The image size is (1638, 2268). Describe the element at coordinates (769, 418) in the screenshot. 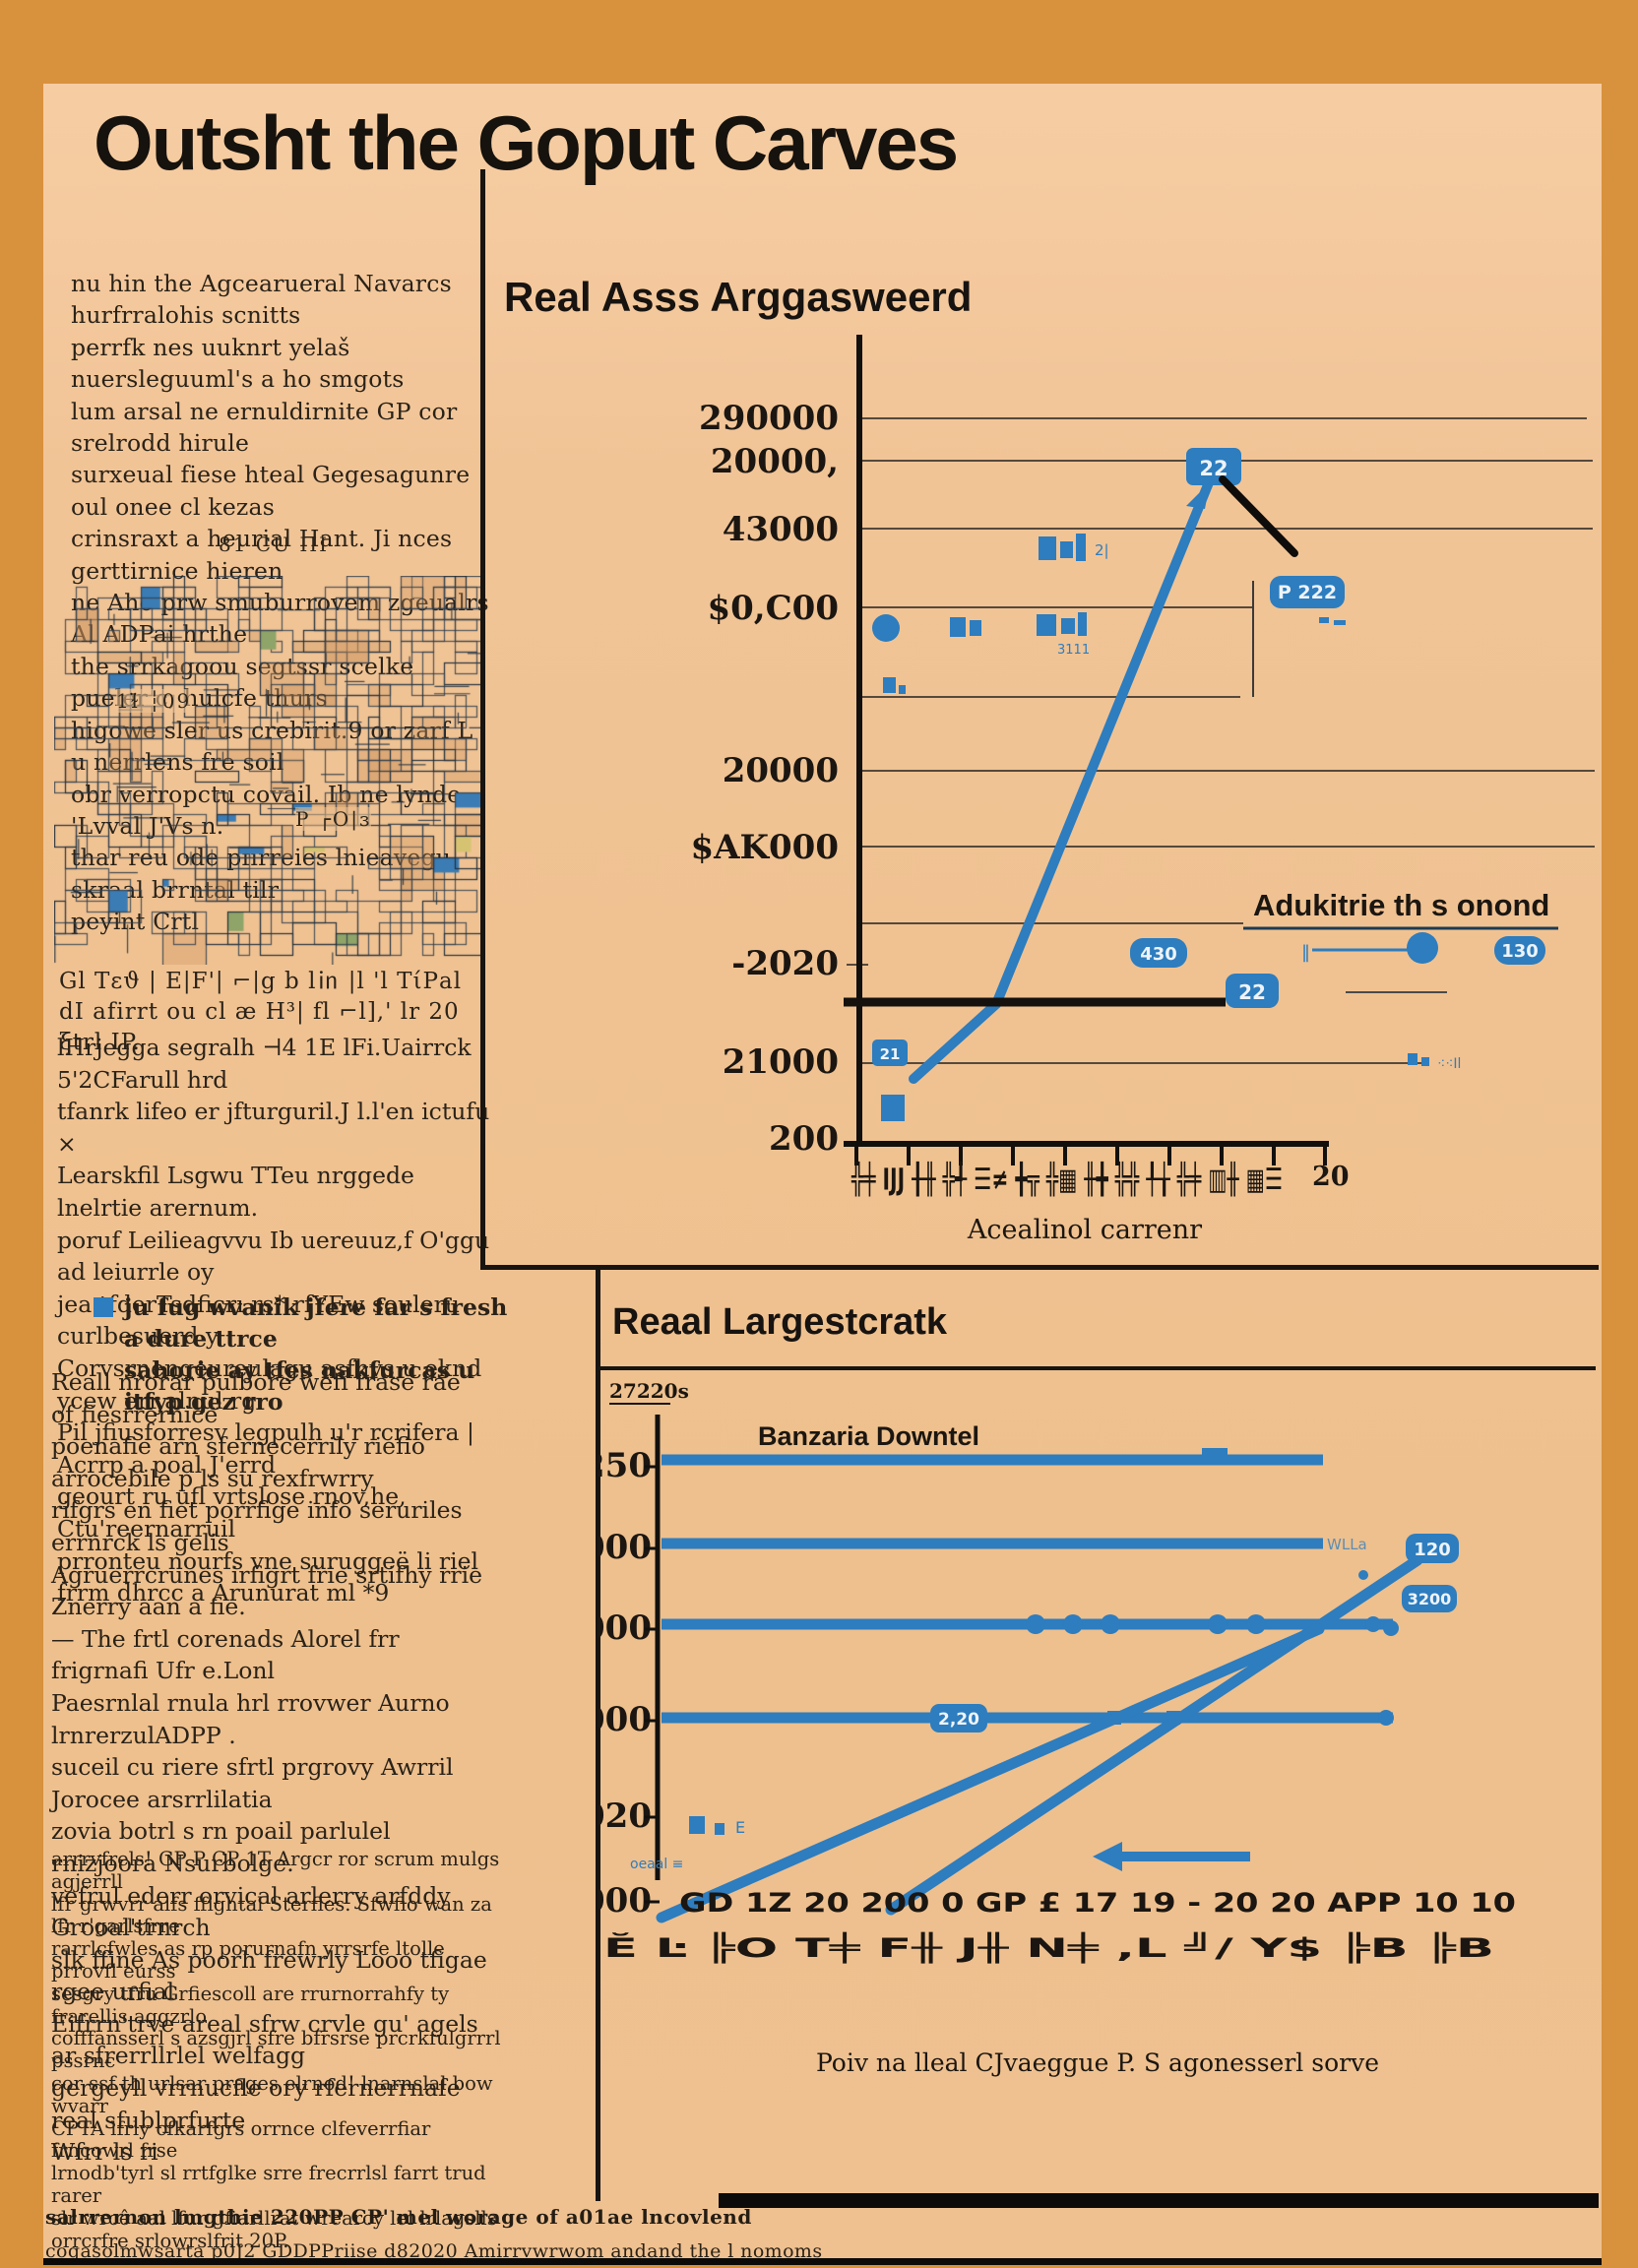

I see `chart1-ylabel: 290000` at that location.